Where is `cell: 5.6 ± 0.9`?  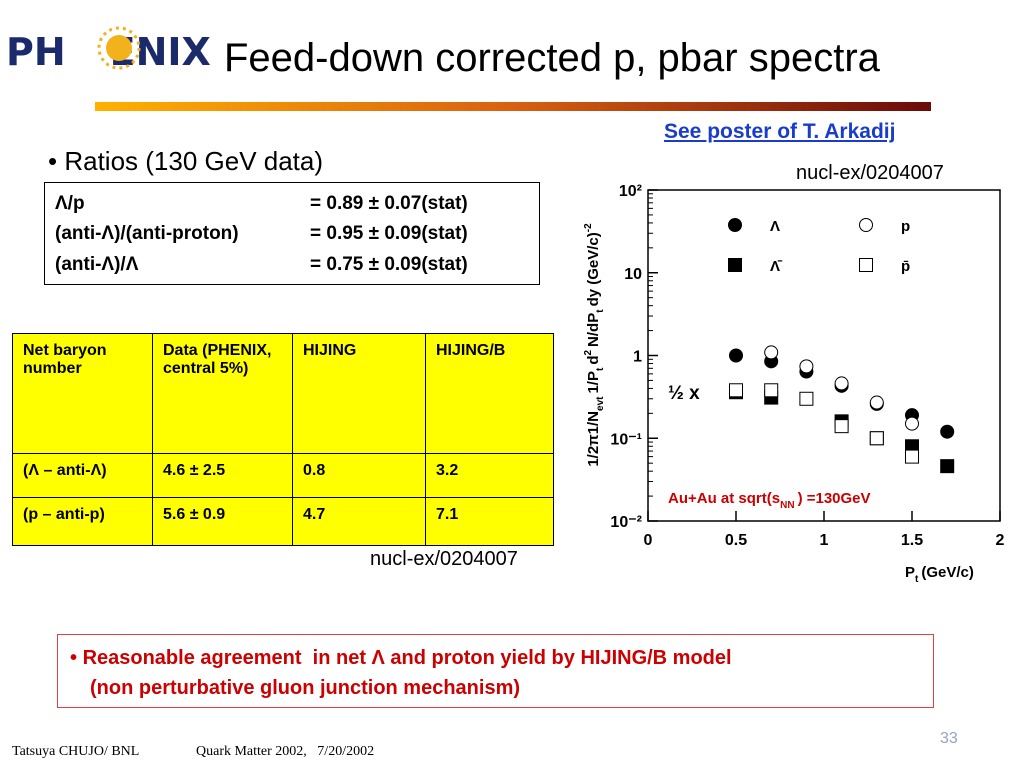
cell: 5.6 ± 0.9 is located at coordinates (222, 521).